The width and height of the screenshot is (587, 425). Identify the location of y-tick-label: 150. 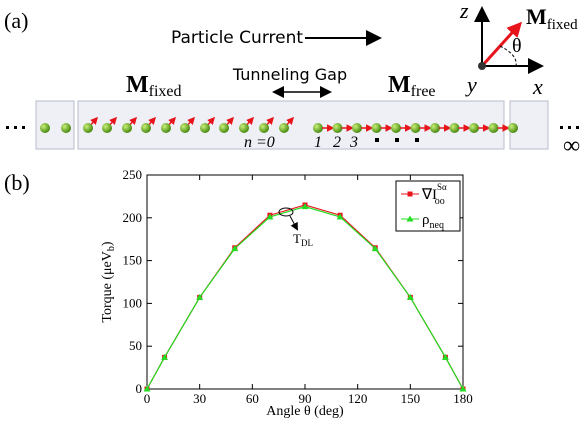
(133, 260).